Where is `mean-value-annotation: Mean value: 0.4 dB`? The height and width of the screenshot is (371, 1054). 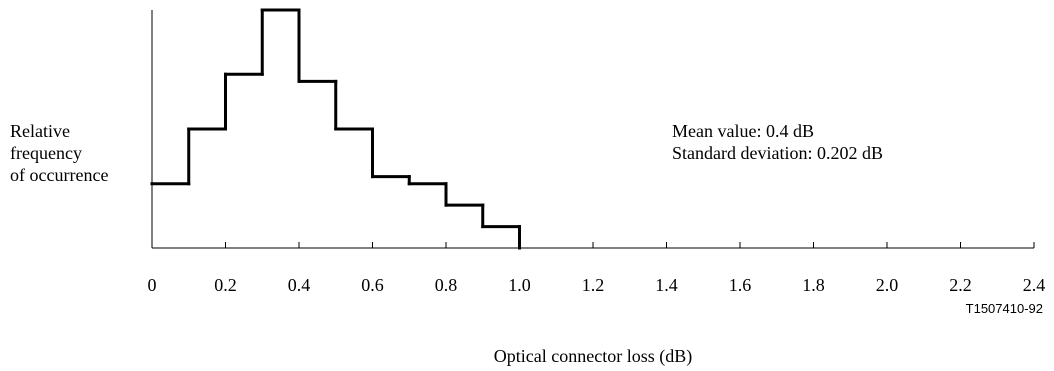
mean-value-annotation: Mean value: 0.4 dB is located at coordinates (743, 131).